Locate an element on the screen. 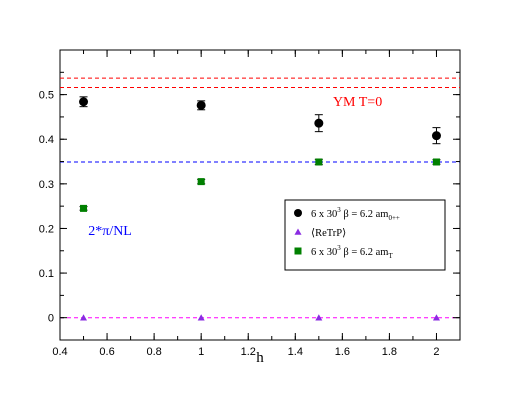 The height and width of the screenshot is (400, 518). y-tick-label: 0.4 is located at coordinates (46, 140).